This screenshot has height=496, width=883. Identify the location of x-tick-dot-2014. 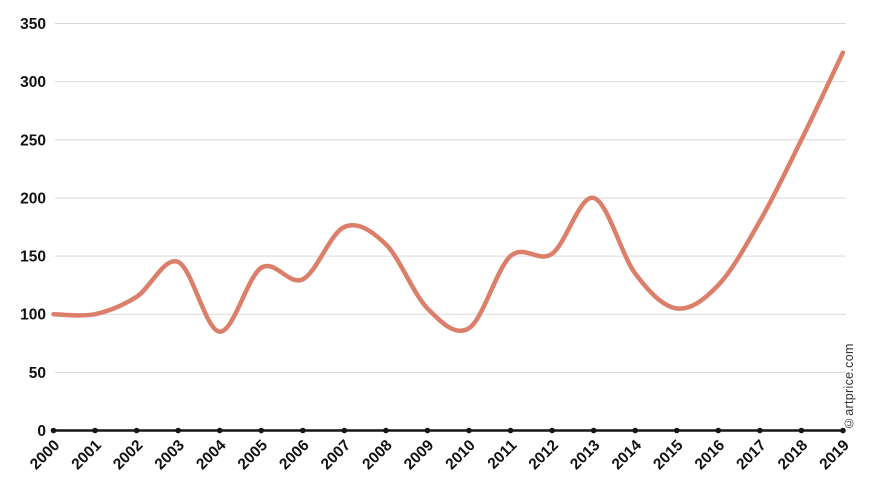
(635, 430).